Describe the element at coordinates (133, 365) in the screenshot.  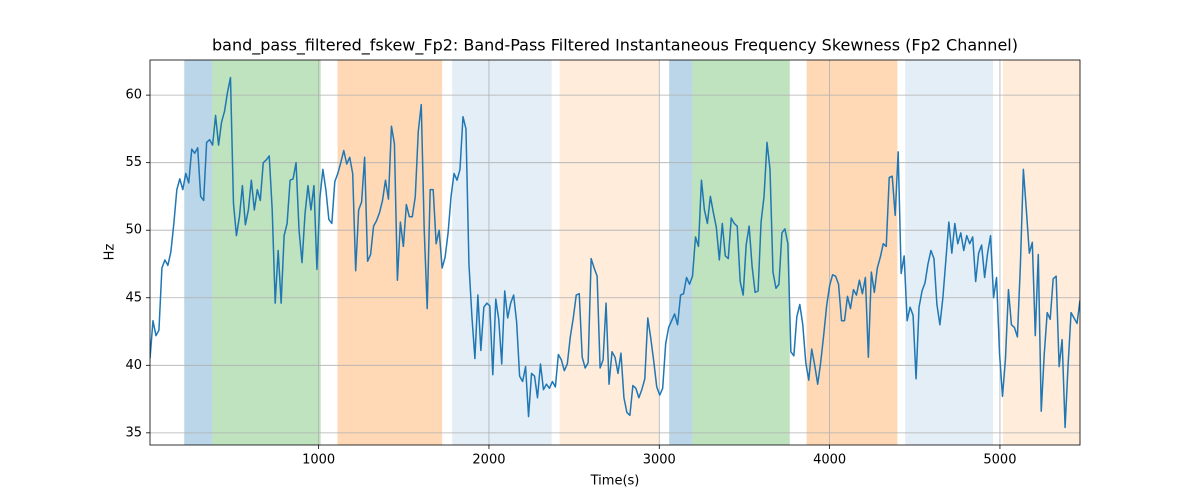
I see `y-tick-label: 40` at that location.